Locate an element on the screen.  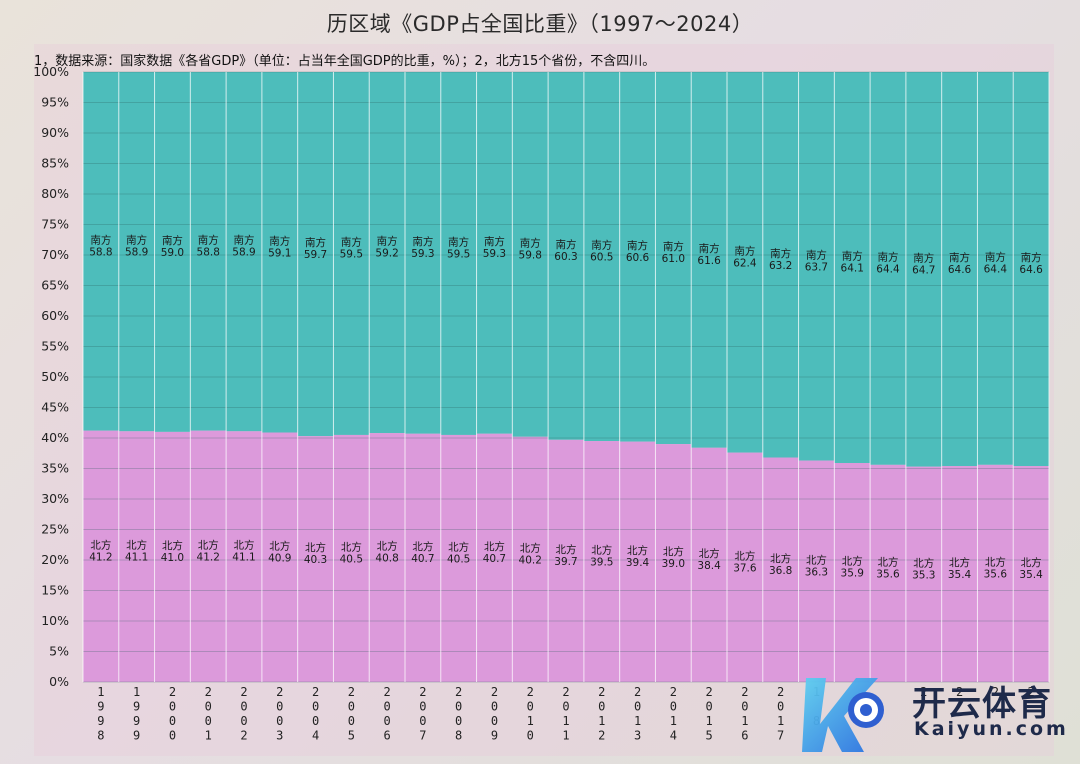
data-label-north-value: 40.9 is located at coordinates (279, 558).